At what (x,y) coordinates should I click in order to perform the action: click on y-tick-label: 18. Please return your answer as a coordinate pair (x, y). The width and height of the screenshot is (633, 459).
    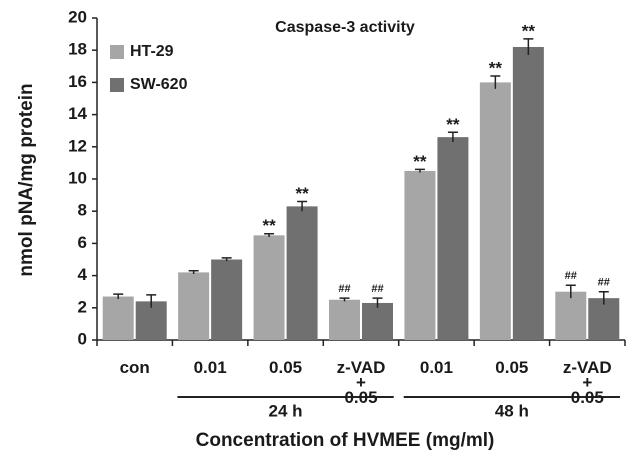
    Looking at the image, I should click on (77, 49).